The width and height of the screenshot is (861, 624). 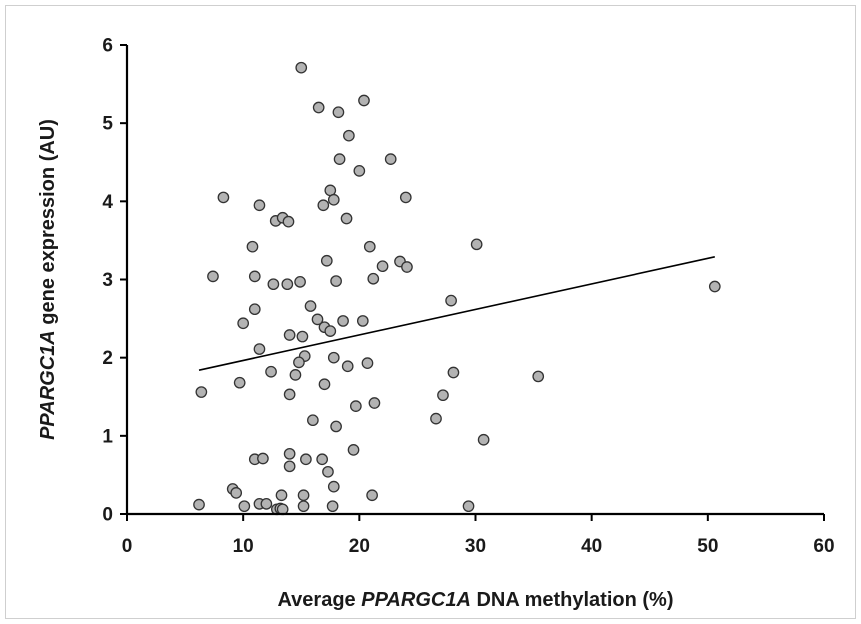 I want to click on y-tick-label: 6, so click(x=107, y=46).